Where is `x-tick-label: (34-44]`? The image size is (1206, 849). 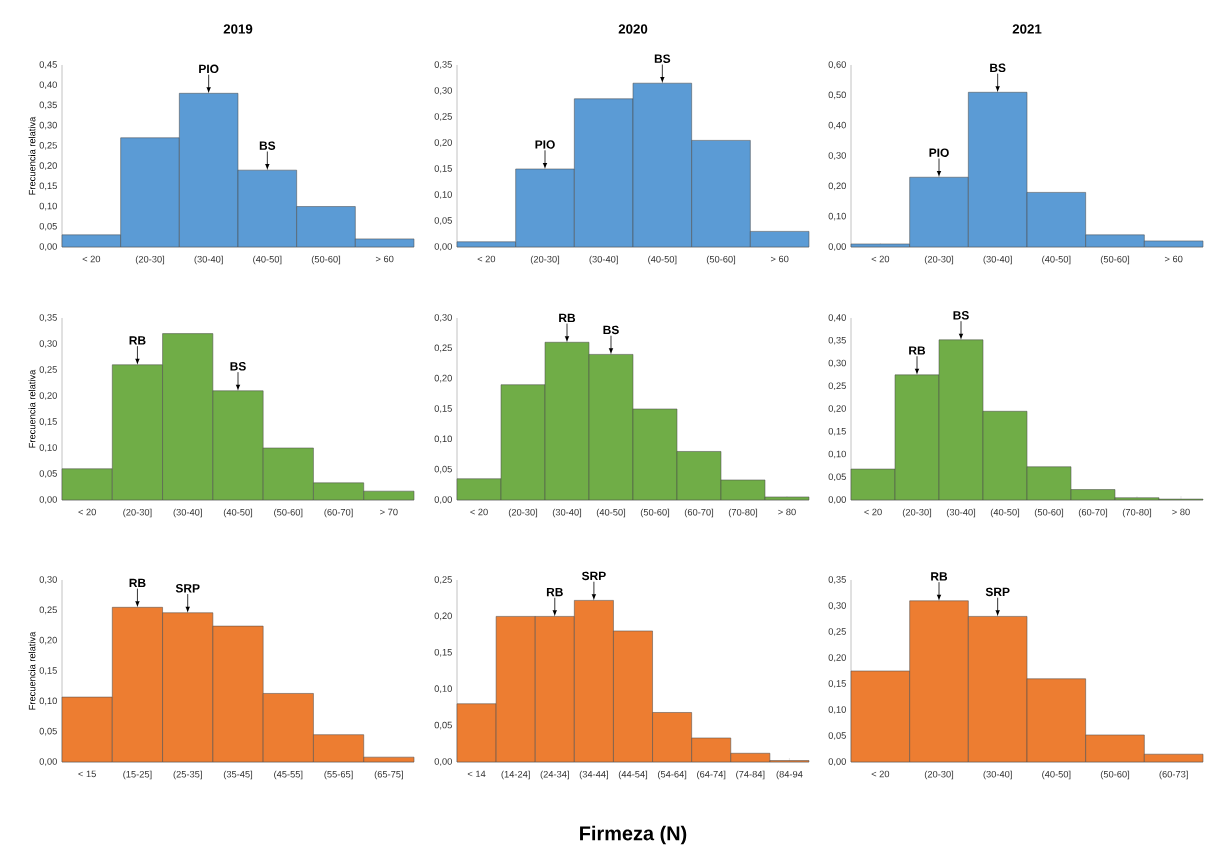
x-tick-label: (34-44] is located at coordinates (593, 775).